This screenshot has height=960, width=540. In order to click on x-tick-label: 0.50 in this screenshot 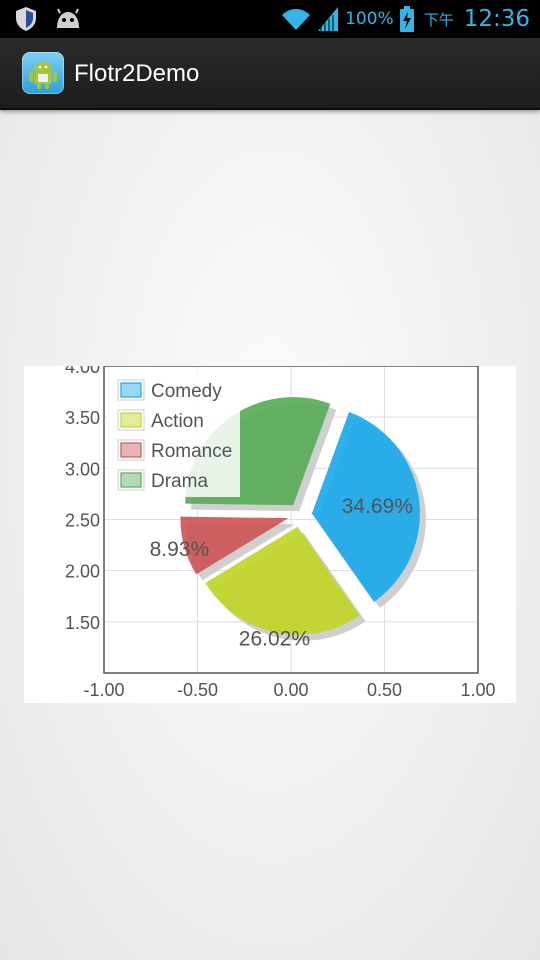, I will do `click(384, 690)`.